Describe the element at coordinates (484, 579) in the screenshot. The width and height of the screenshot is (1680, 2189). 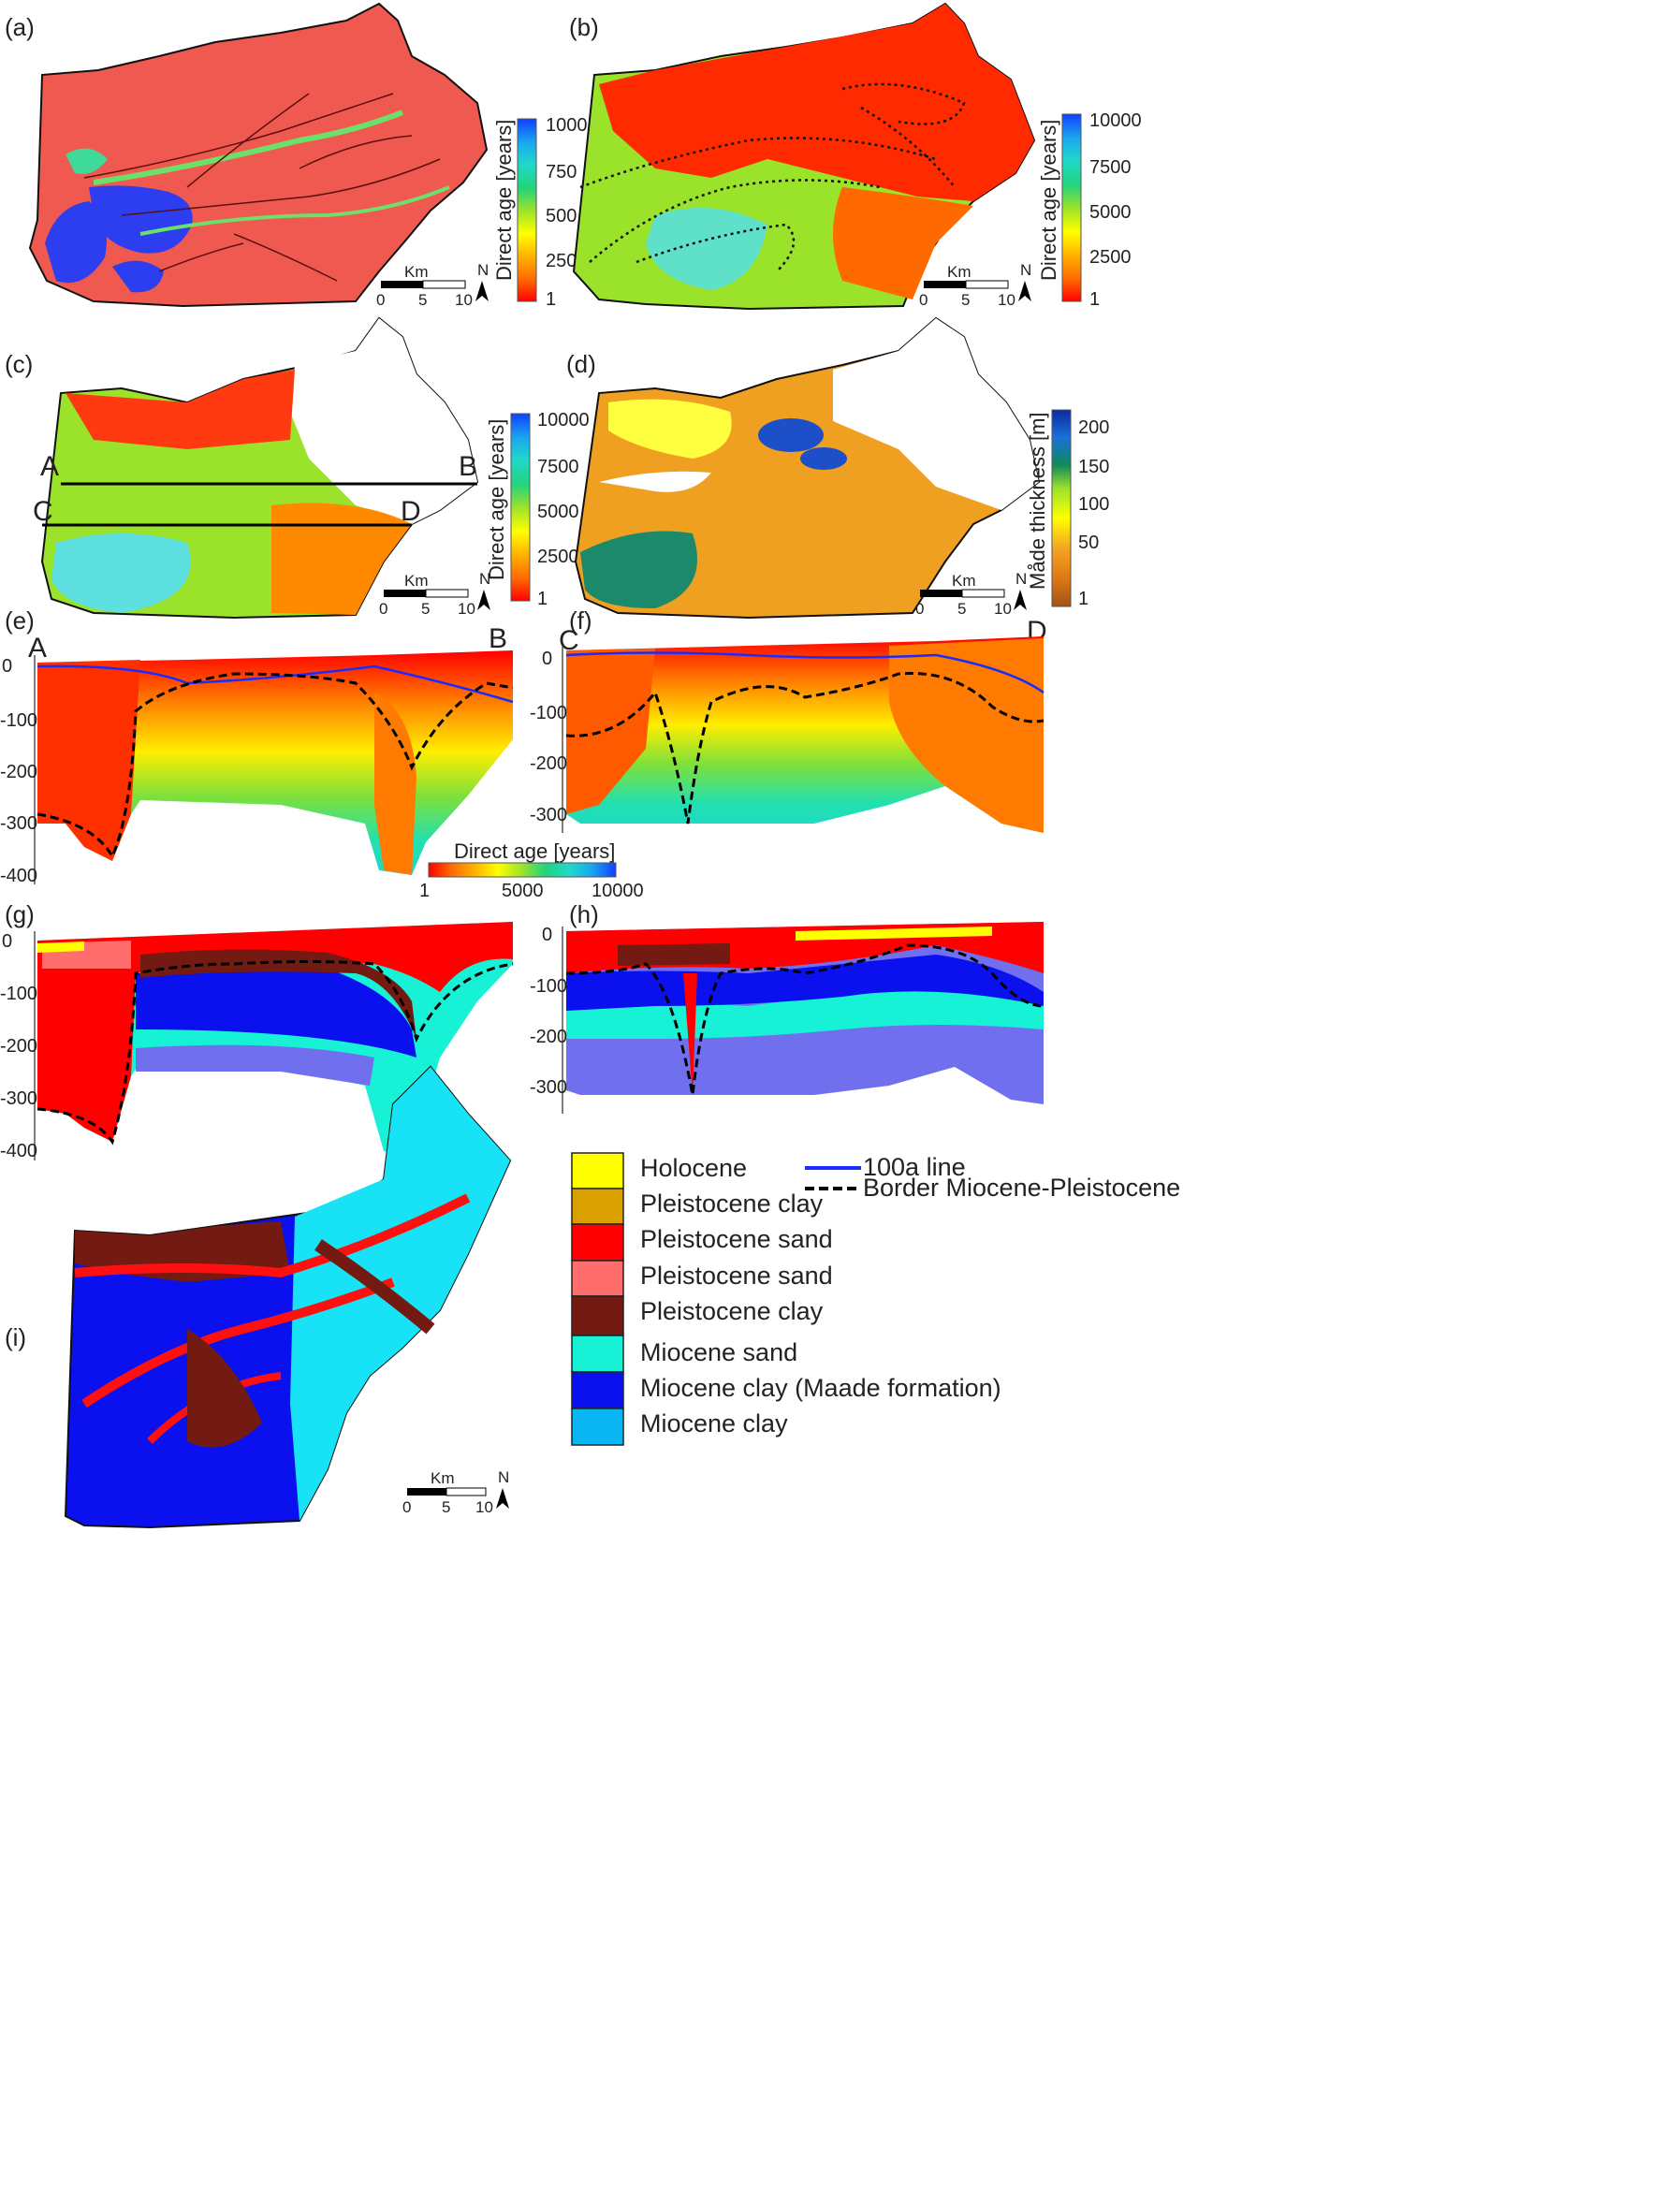
I see `north-arrow-c-label: N` at that location.